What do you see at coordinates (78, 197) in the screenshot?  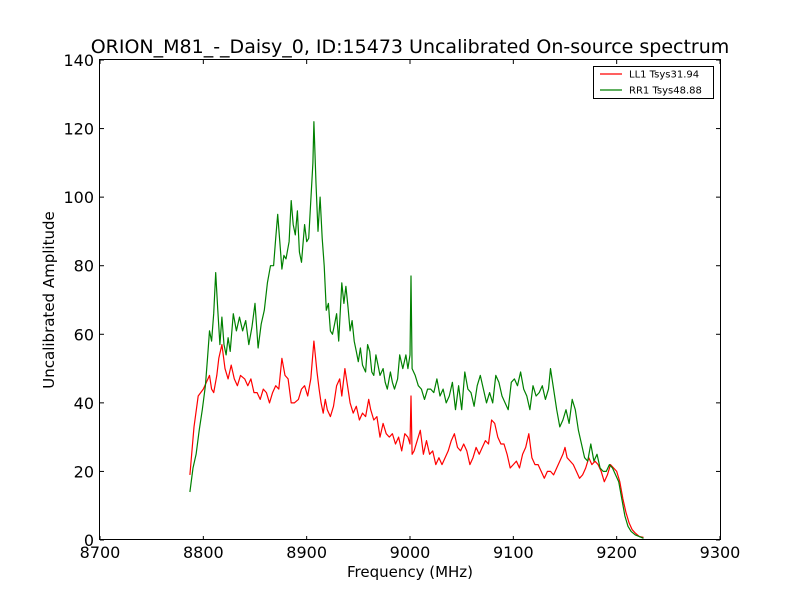 I see `y-tick-label: 100` at bounding box center [78, 197].